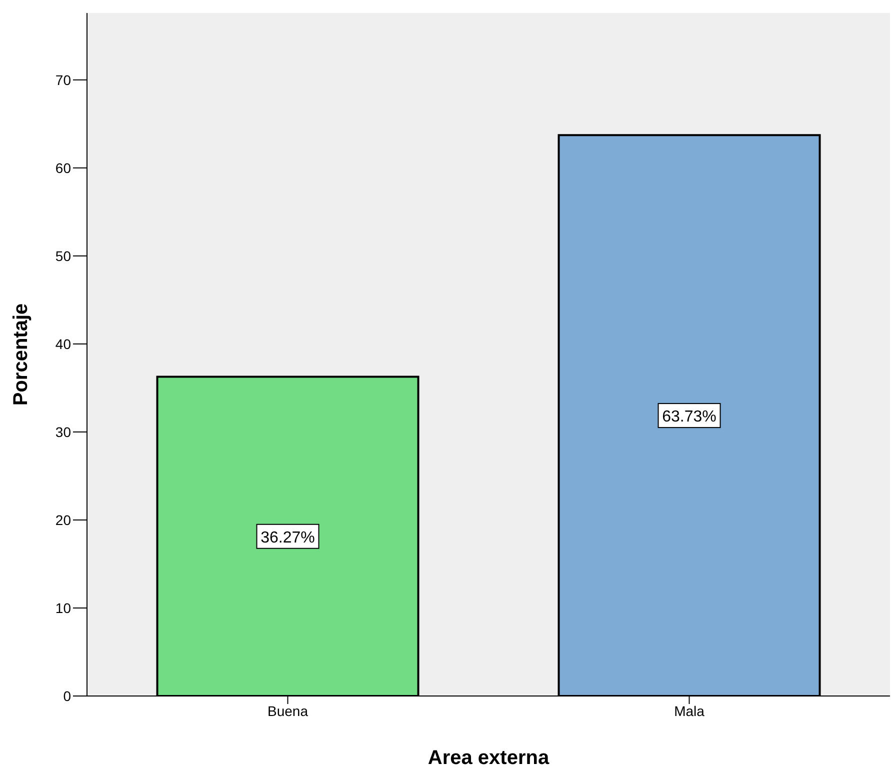  I want to click on y-tick-label: 10, so click(63, 608).